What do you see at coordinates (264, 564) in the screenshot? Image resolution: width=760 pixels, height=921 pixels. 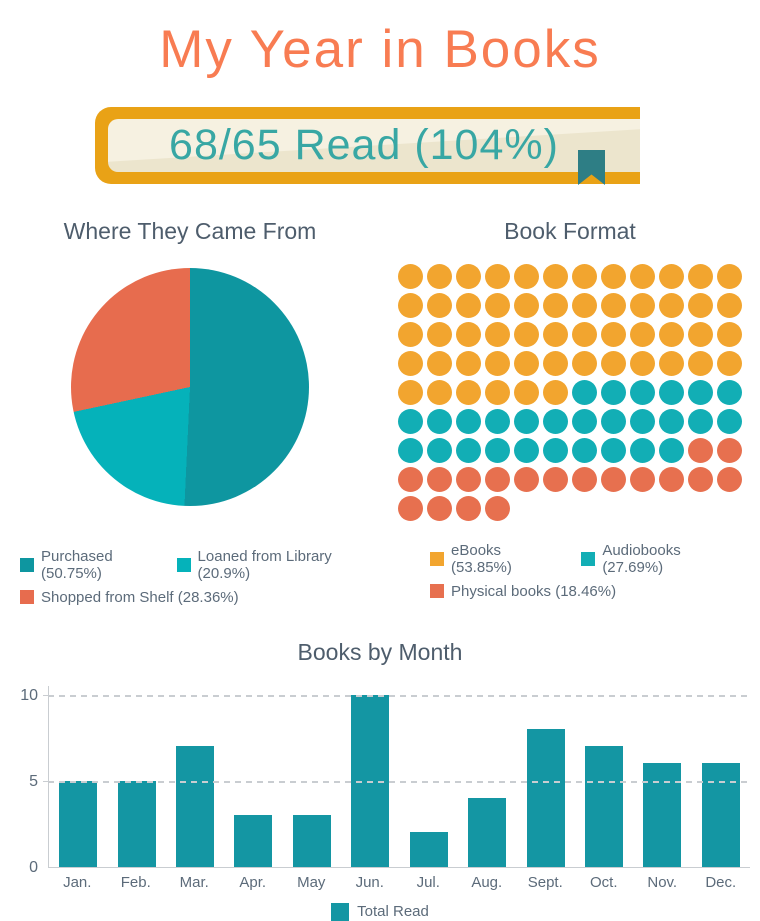 I see `legend-label: Loaned from Library (20.9%)` at bounding box center [264, 564].